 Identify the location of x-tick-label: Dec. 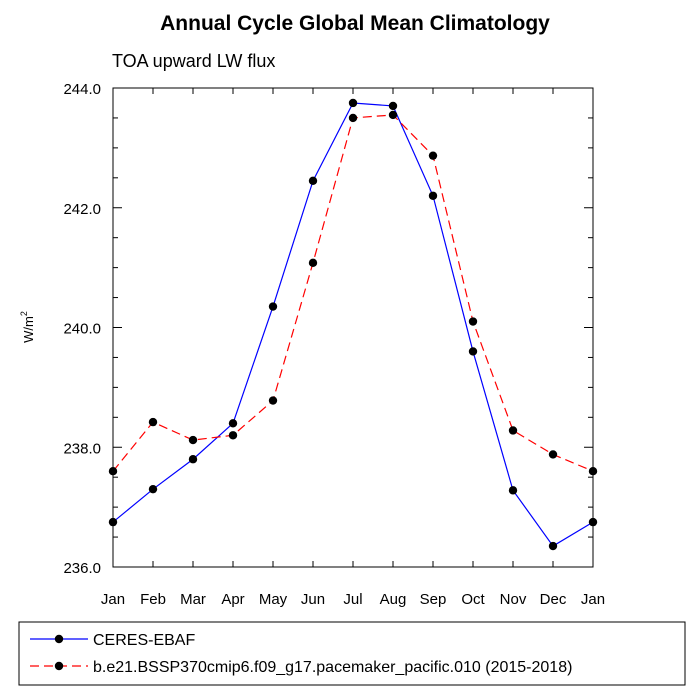
(553, 599).